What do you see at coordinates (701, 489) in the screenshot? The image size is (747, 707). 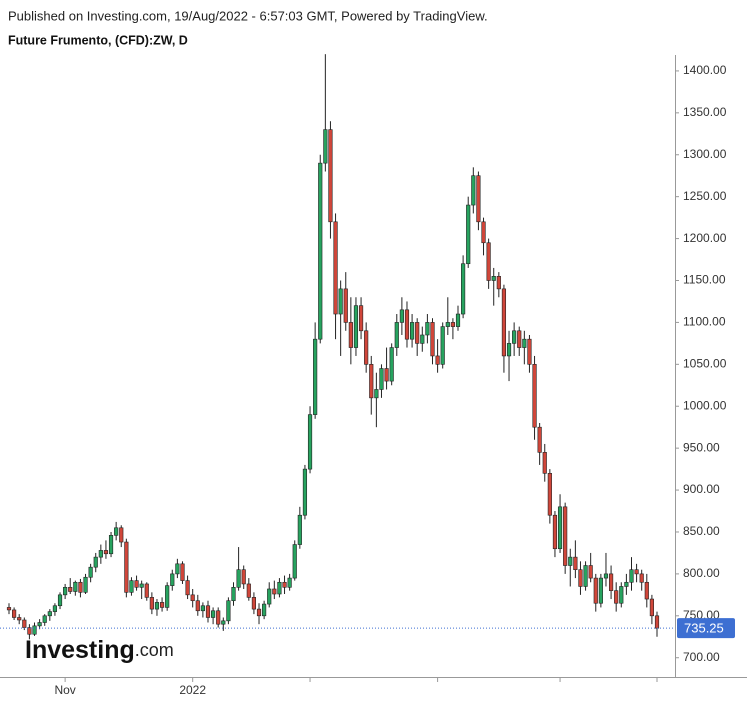 I see `y-tick-label: 900.00` at bounding box center [701, 489].